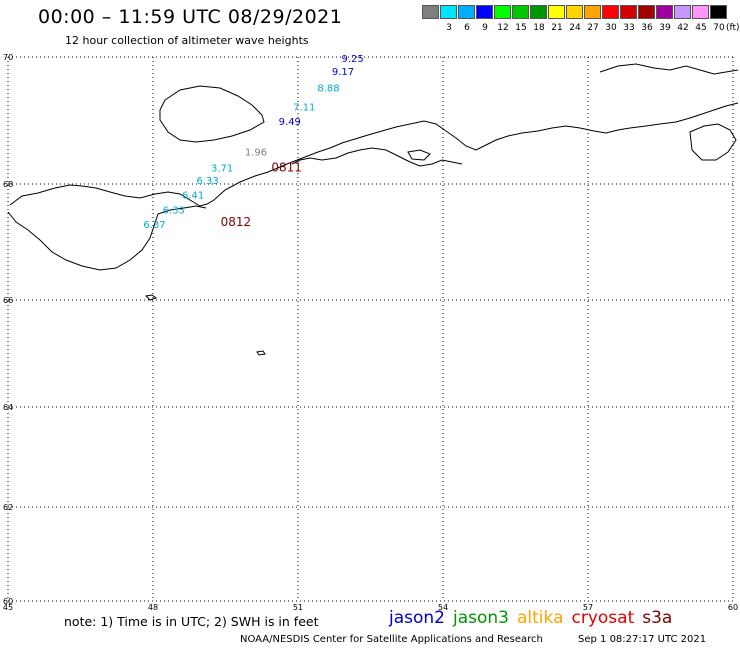  Describe the element at coordinates (557, 28) in the screenshot. I see `scale-label: 21` at that location.